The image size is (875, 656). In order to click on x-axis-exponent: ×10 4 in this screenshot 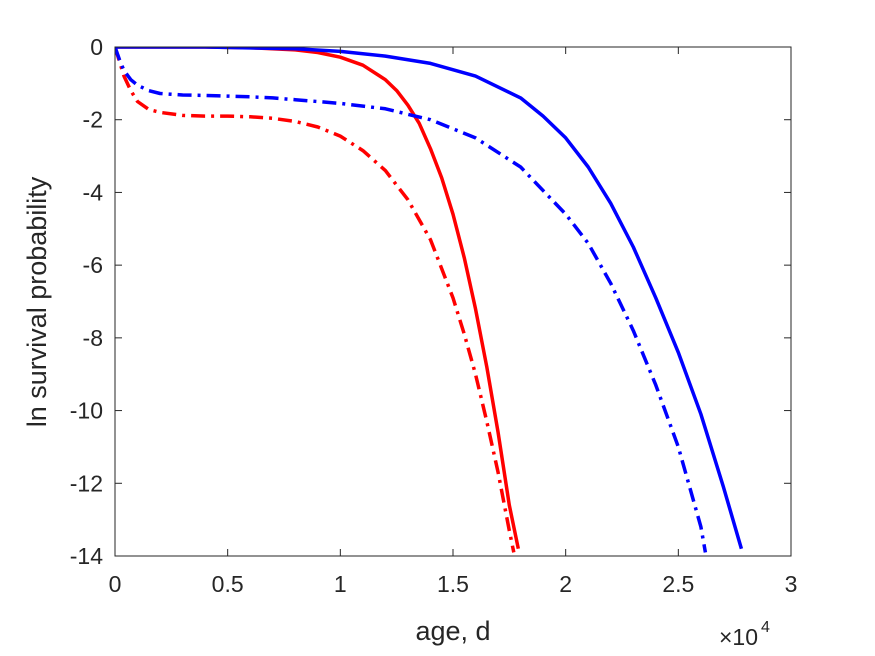, I will do `click(744, 634)`.